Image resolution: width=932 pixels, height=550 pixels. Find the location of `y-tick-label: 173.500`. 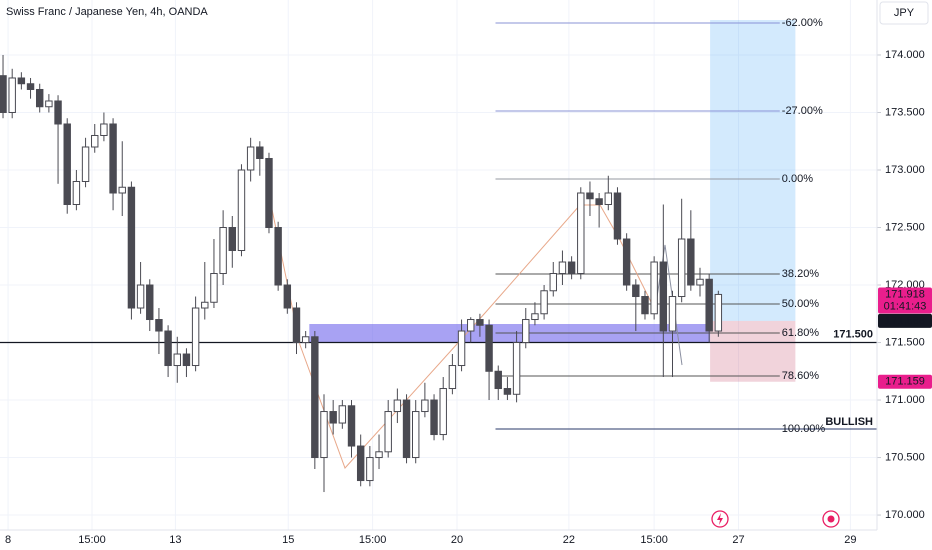

y-tick-label: 173.500 is located at coordinates (905, 112).